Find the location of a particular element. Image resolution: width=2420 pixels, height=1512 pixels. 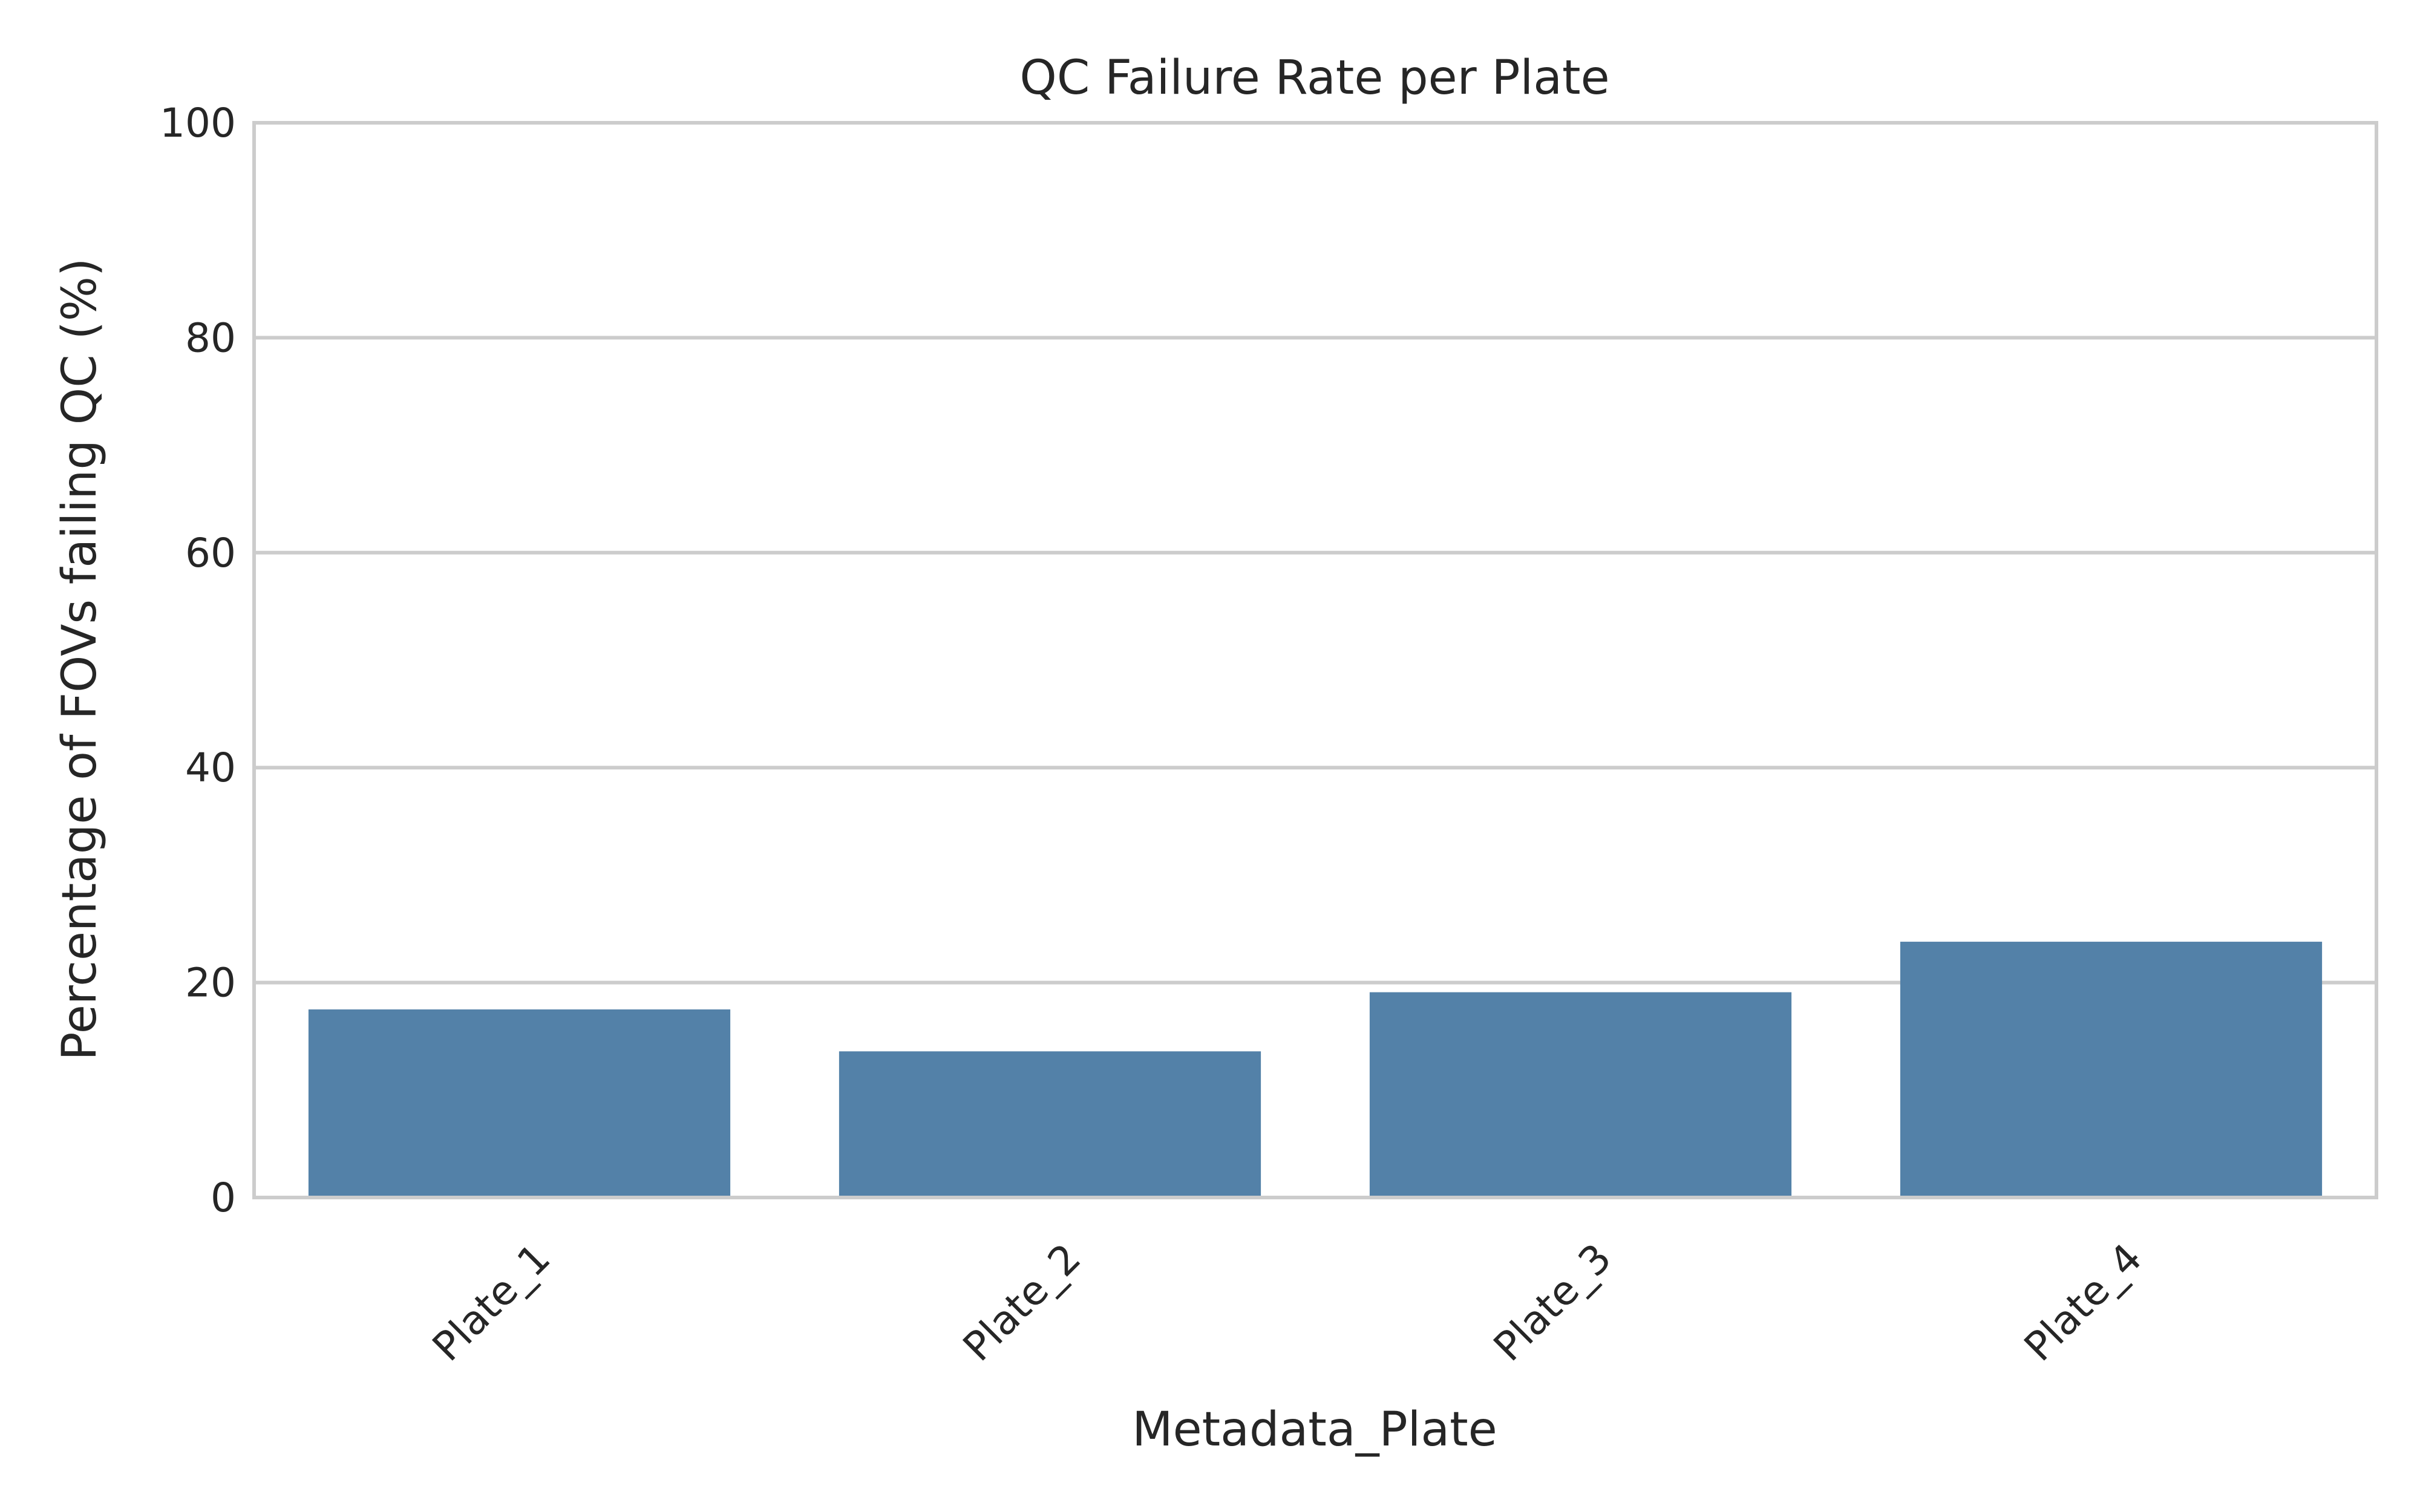

chart-title: QC Failure Rate per Plate is located at coordinates (1314, 78).